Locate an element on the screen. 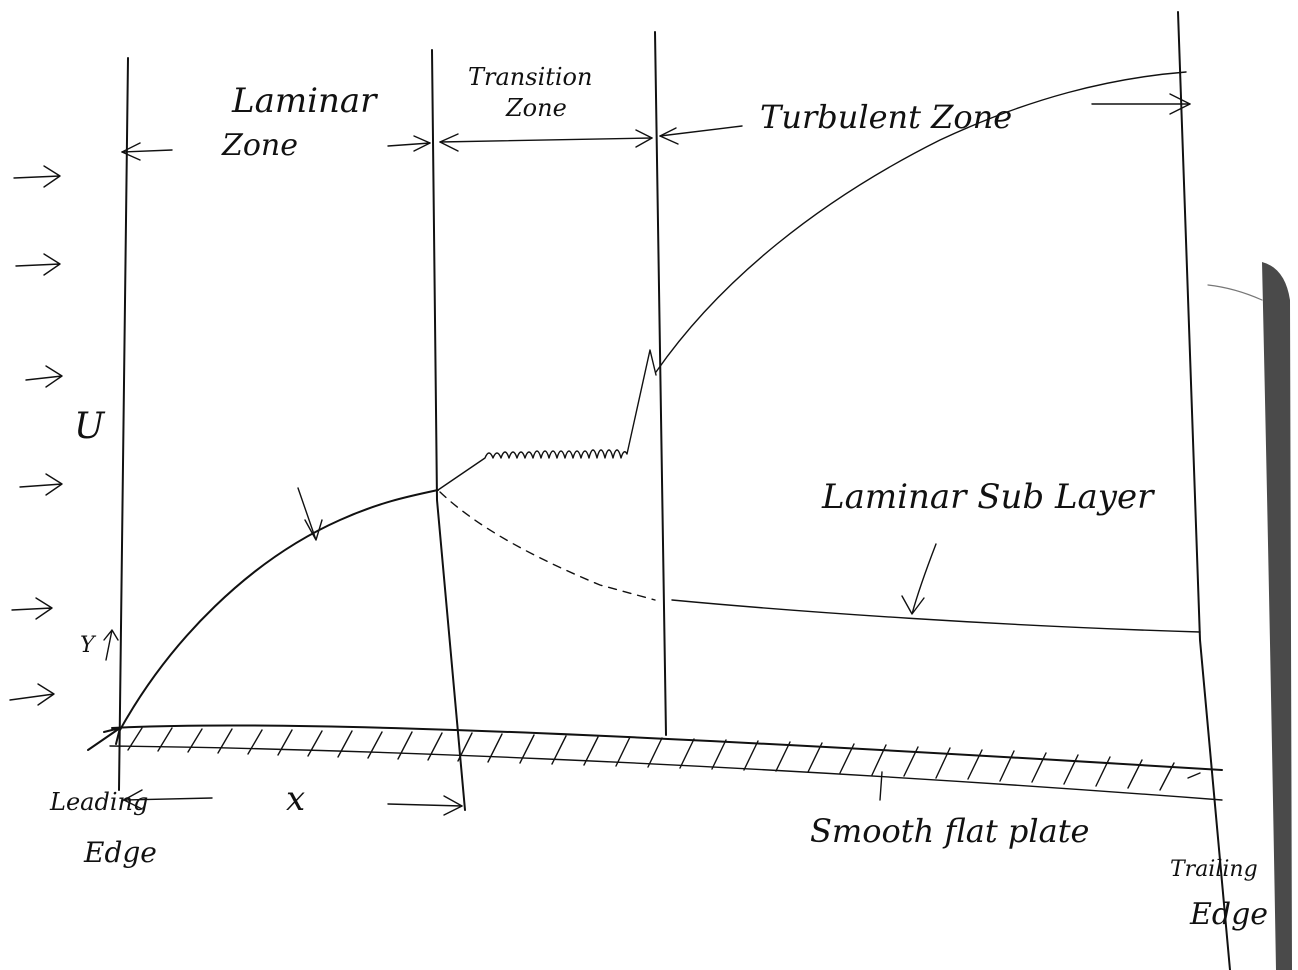 This screenshot has width=1298, height=970. transition-zone-label-line1: Transition is located at coordinates (530, 77).